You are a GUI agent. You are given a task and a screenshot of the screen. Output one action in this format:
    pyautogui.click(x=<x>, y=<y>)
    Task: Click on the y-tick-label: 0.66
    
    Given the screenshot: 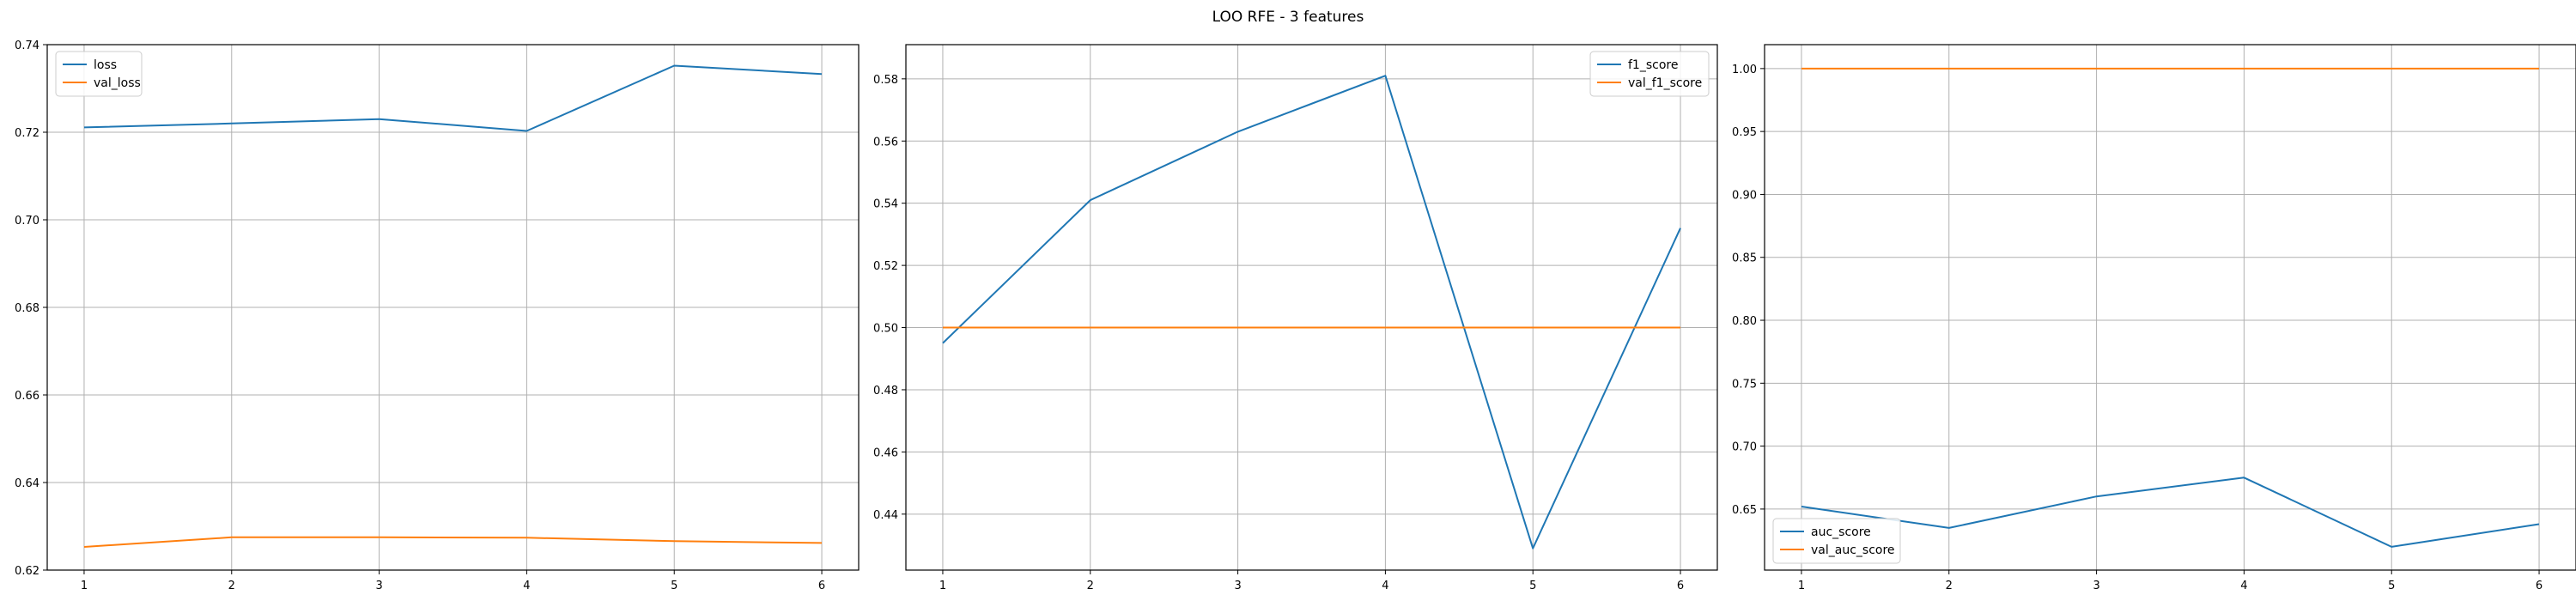 What is the action you would take?
    pyautogui.click(x=27, y=396)
    